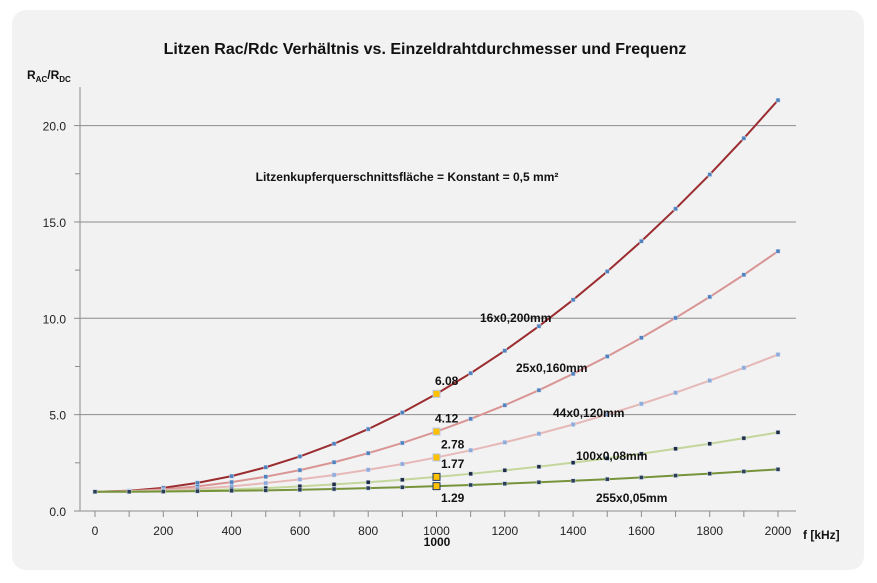 This screenshot has width=877, height=583. Describe the element at coordinates (778, 531) in the screenshot. I see `x-tick-label: 2000` at that location.